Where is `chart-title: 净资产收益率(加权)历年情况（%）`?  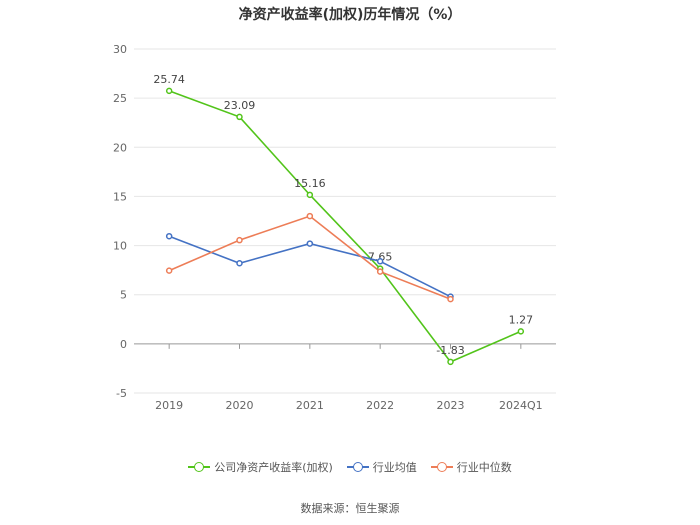 chart-title: 净资产收益率(加权)历年情况（%） is located at coordinates (350, 15).